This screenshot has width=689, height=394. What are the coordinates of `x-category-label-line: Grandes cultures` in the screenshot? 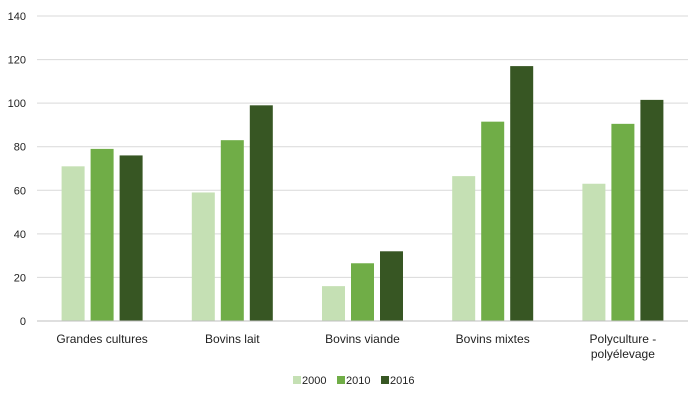 It's located at (101, 339).